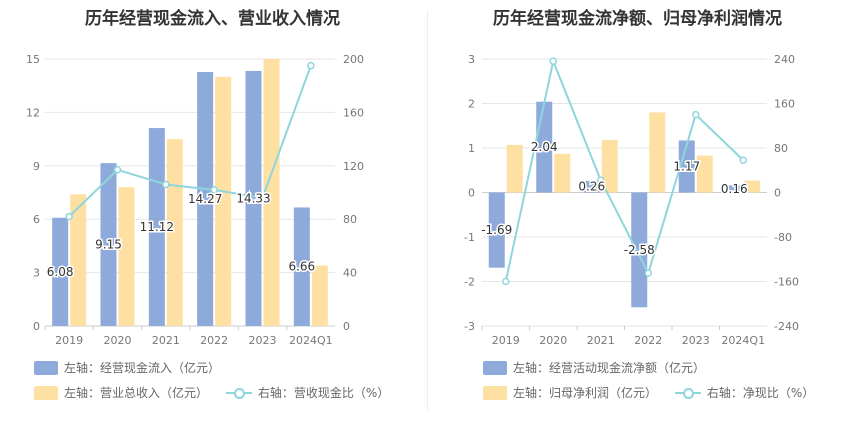 The image size is (850, 437). I want to click on legend-item-revenue: 左轴：营业总收入（亿元）, so click(121, 392).